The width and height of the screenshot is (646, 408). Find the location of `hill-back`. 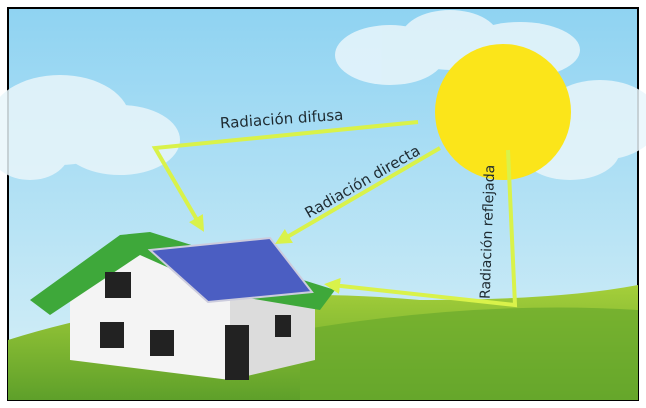

hill-back is located at coordinates (469, 353).